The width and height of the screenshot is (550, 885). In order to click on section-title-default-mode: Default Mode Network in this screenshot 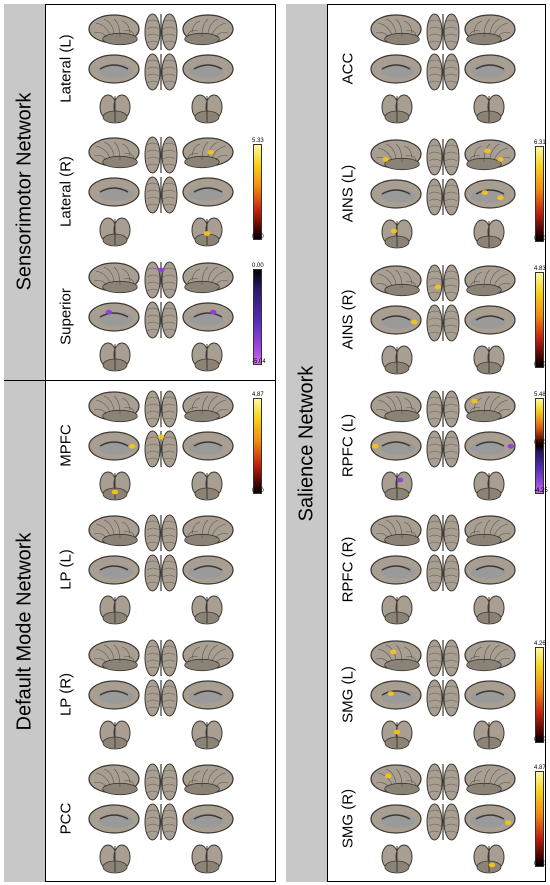, I will do `click(24, 631)`.